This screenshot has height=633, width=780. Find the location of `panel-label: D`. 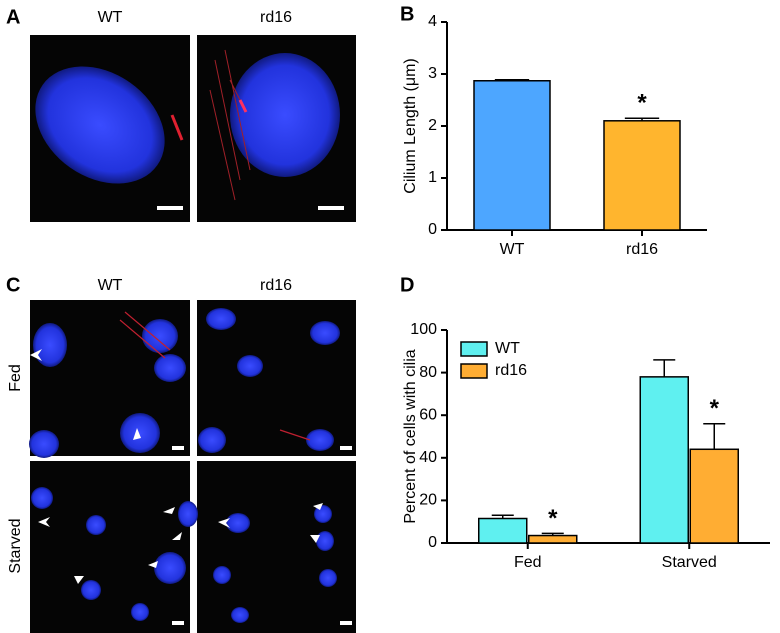

panel-label: D is located at coordinates (407, 285).